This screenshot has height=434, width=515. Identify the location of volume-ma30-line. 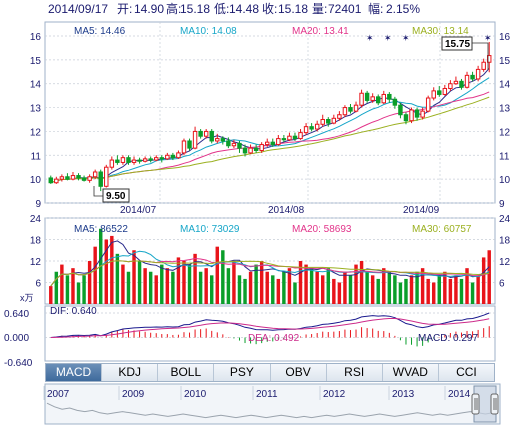
(270, 273).